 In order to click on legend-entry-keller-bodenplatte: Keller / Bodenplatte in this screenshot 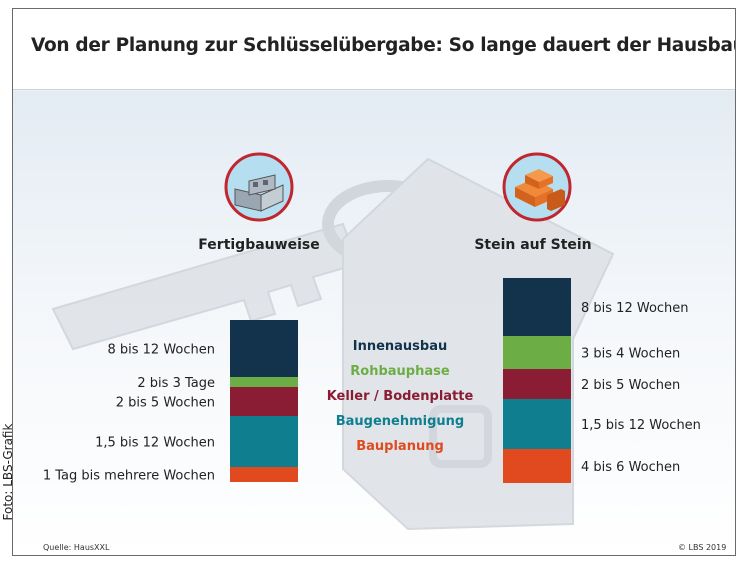, I will do `click(400, 396)`.